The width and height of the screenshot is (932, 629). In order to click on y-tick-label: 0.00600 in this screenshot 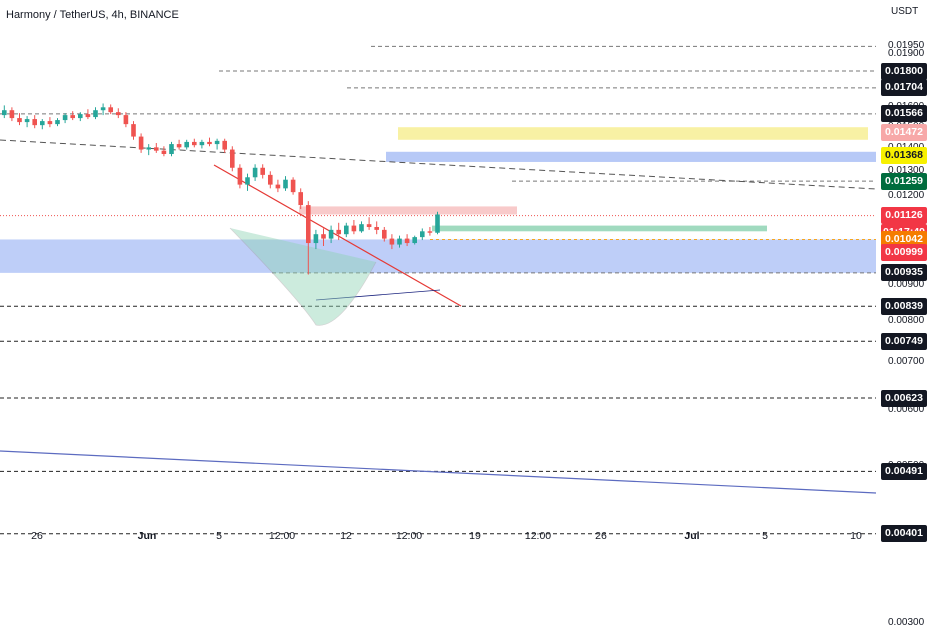, I will do `click(906, 409)`.